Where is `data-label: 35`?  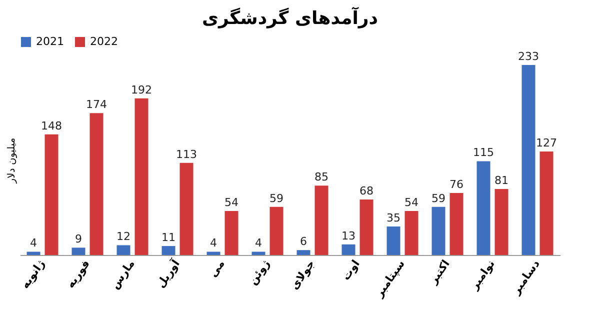
data-label: 35 is located at coordinates (393, 217).